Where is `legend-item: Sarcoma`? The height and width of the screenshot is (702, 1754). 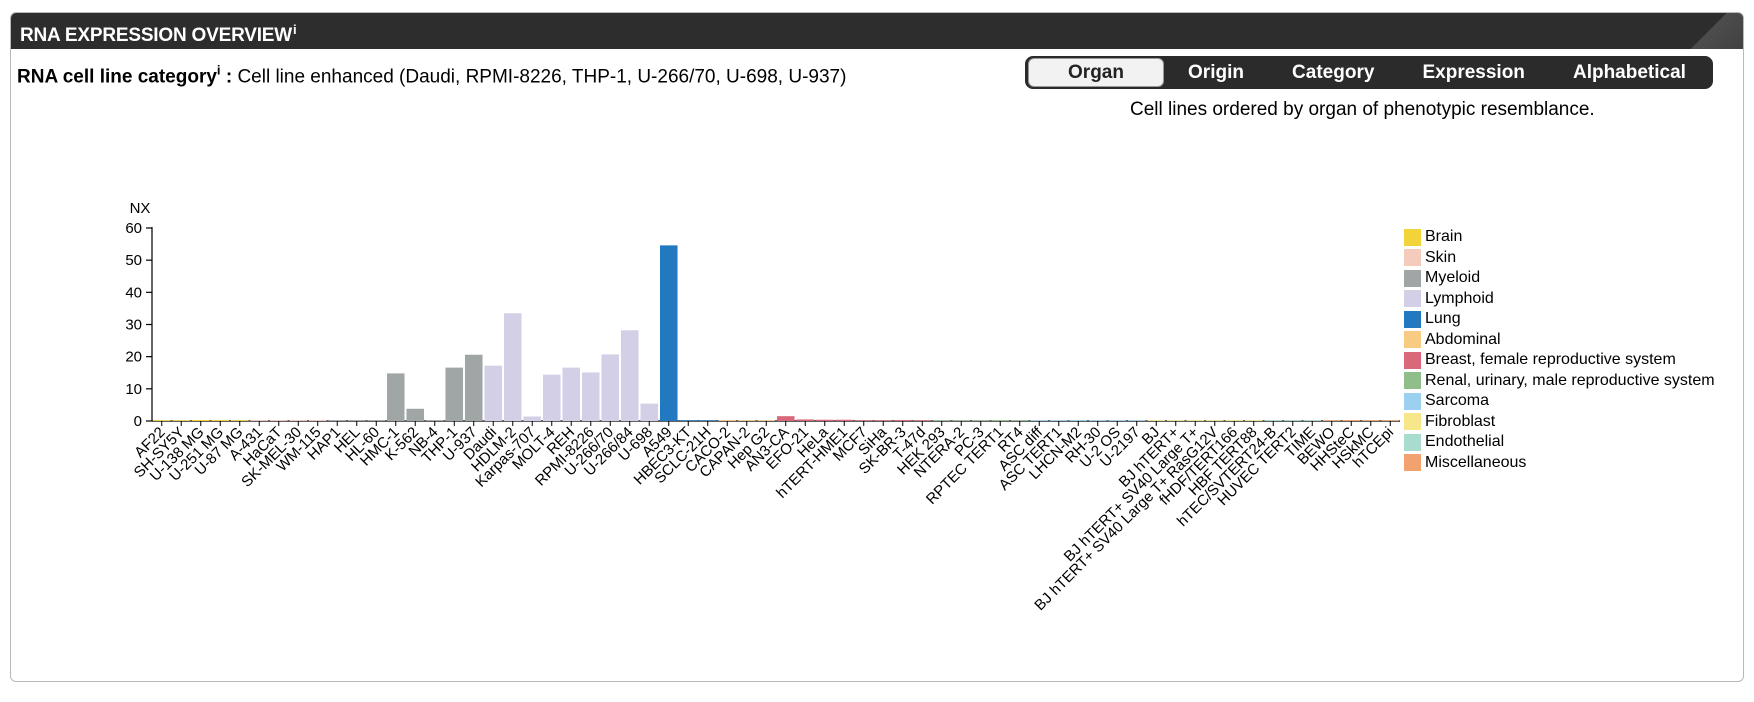 legend-item: Sarcoma is located at coordinates (1559, 401).